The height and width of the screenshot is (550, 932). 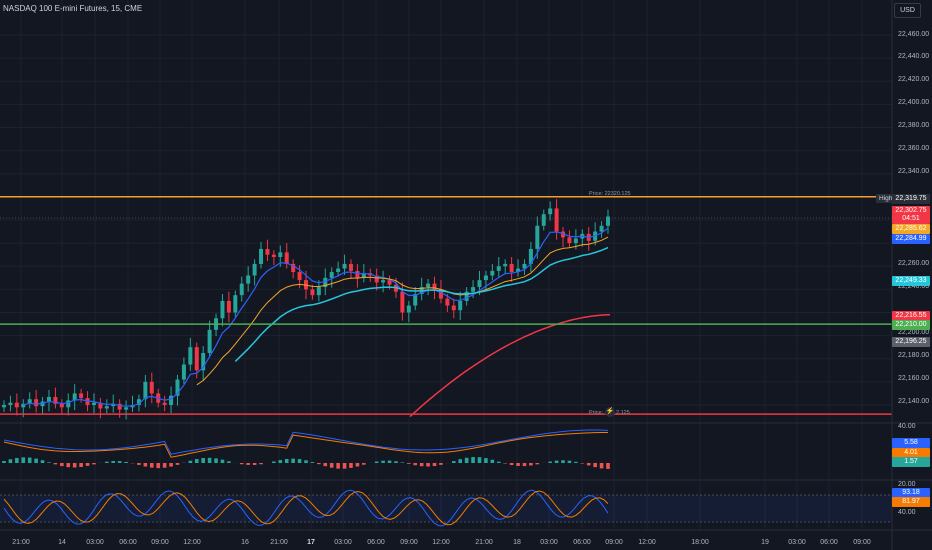 What do you see at coordinates (610, 194) in the screenshot?
I see `upper-price-level-label: Price: 22320.125` at bounding box center [610, 194].